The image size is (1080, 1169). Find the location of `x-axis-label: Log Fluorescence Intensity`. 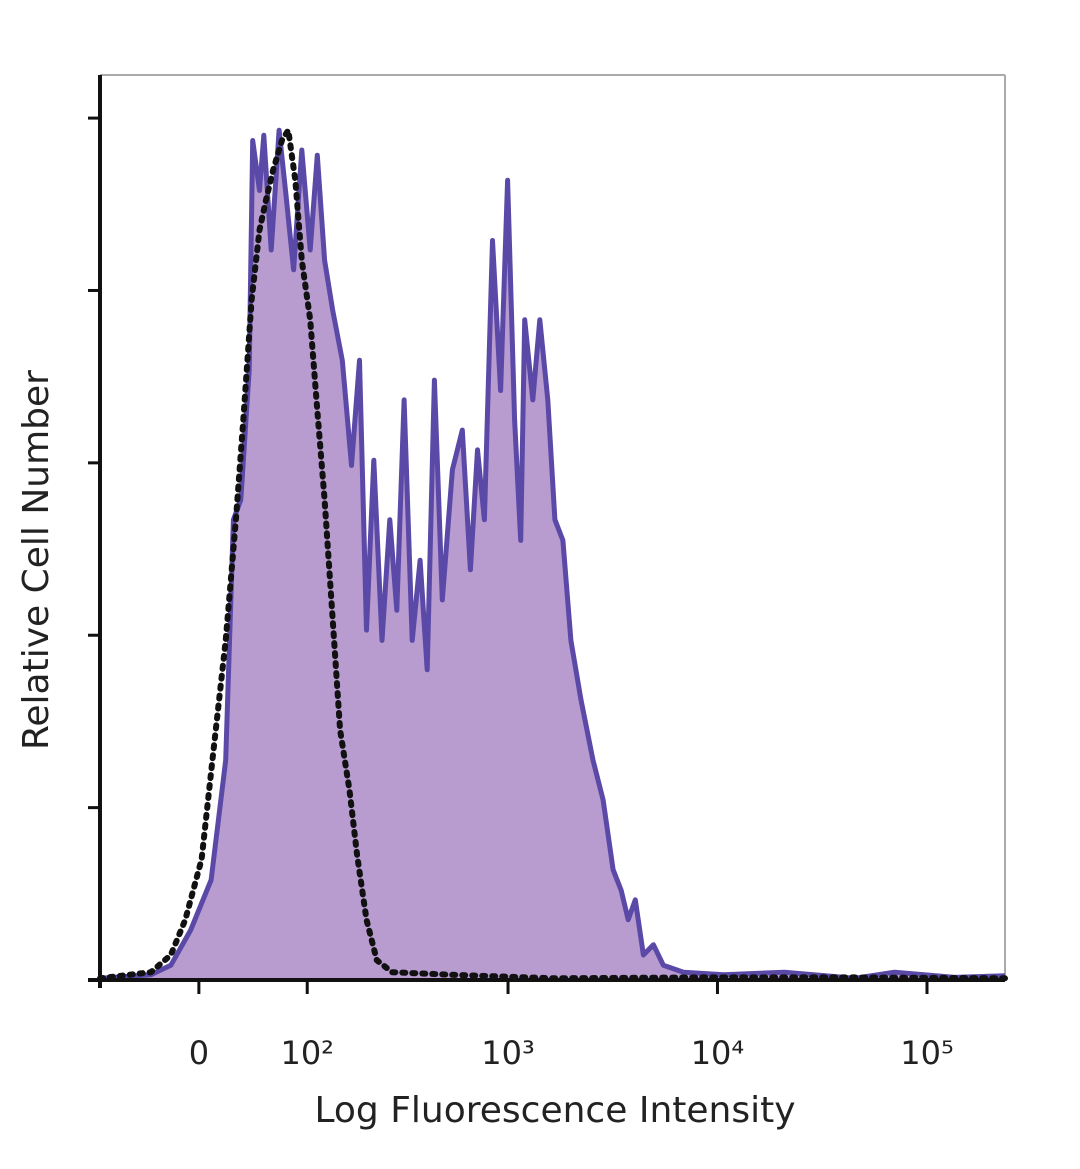

x-axis-label: Log Fluorescence Intensity is located at coordinates (554, 1110).